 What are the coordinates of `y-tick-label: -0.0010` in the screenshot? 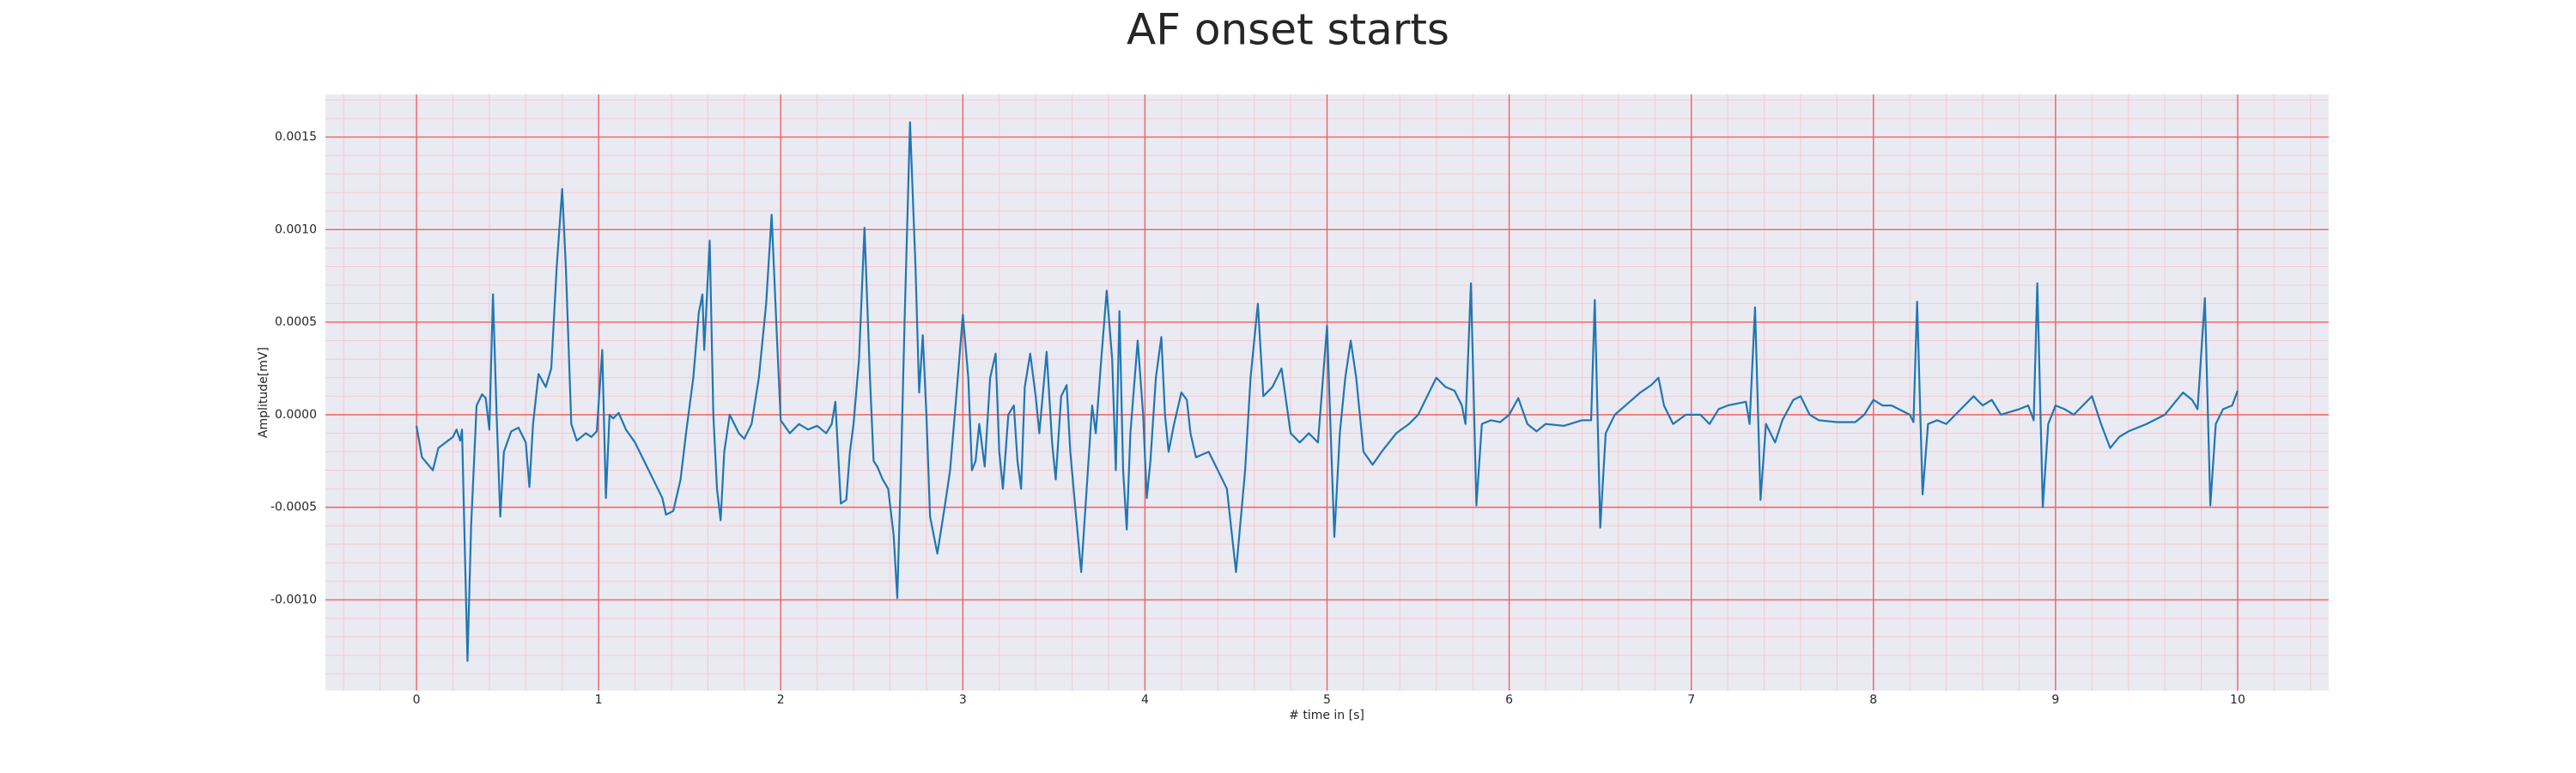 It's located at (293, 599).